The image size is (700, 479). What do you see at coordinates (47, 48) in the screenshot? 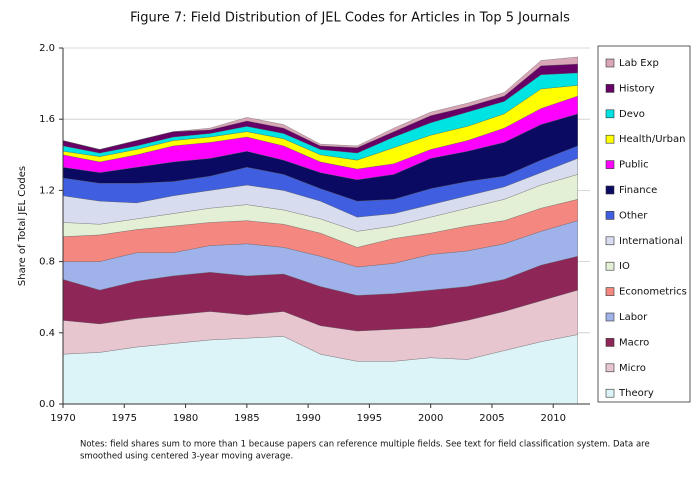
I see `y-tick-label: 2.0` at bounding box center [47, 48].